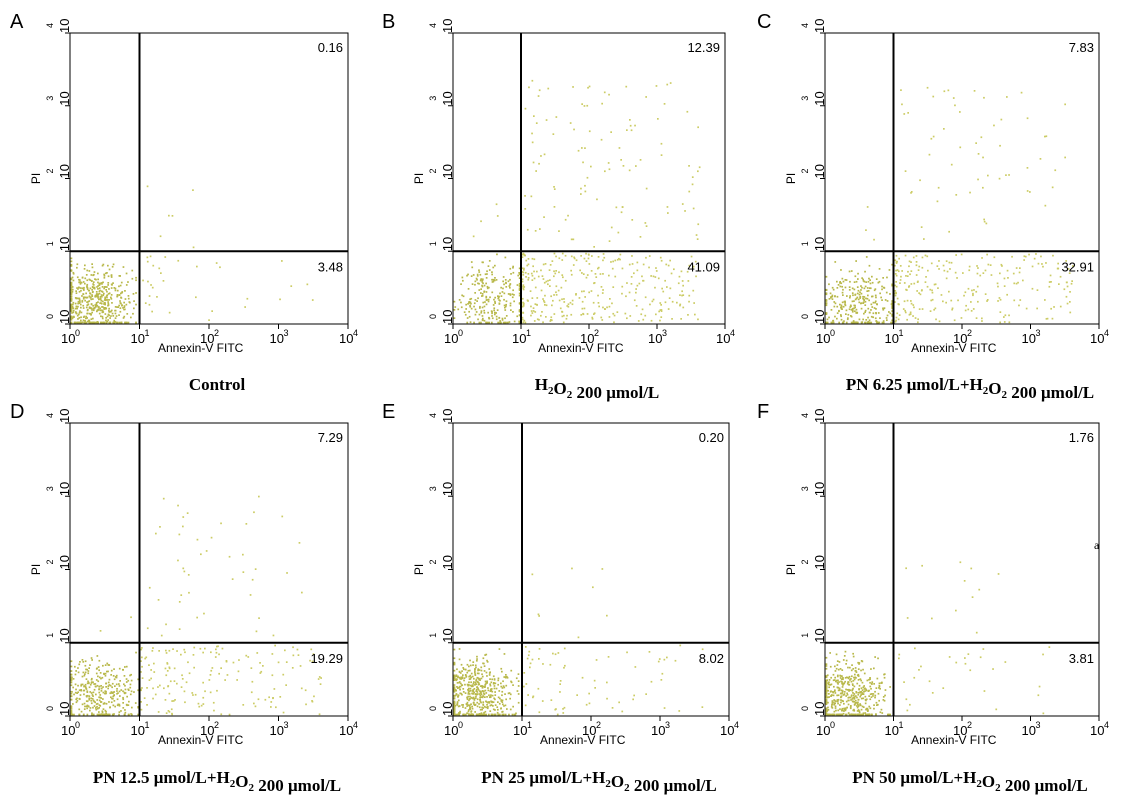 The image size is (1135, 801). I want to click on x-axis-title: Annexin-V FITC, so click(581, 348).